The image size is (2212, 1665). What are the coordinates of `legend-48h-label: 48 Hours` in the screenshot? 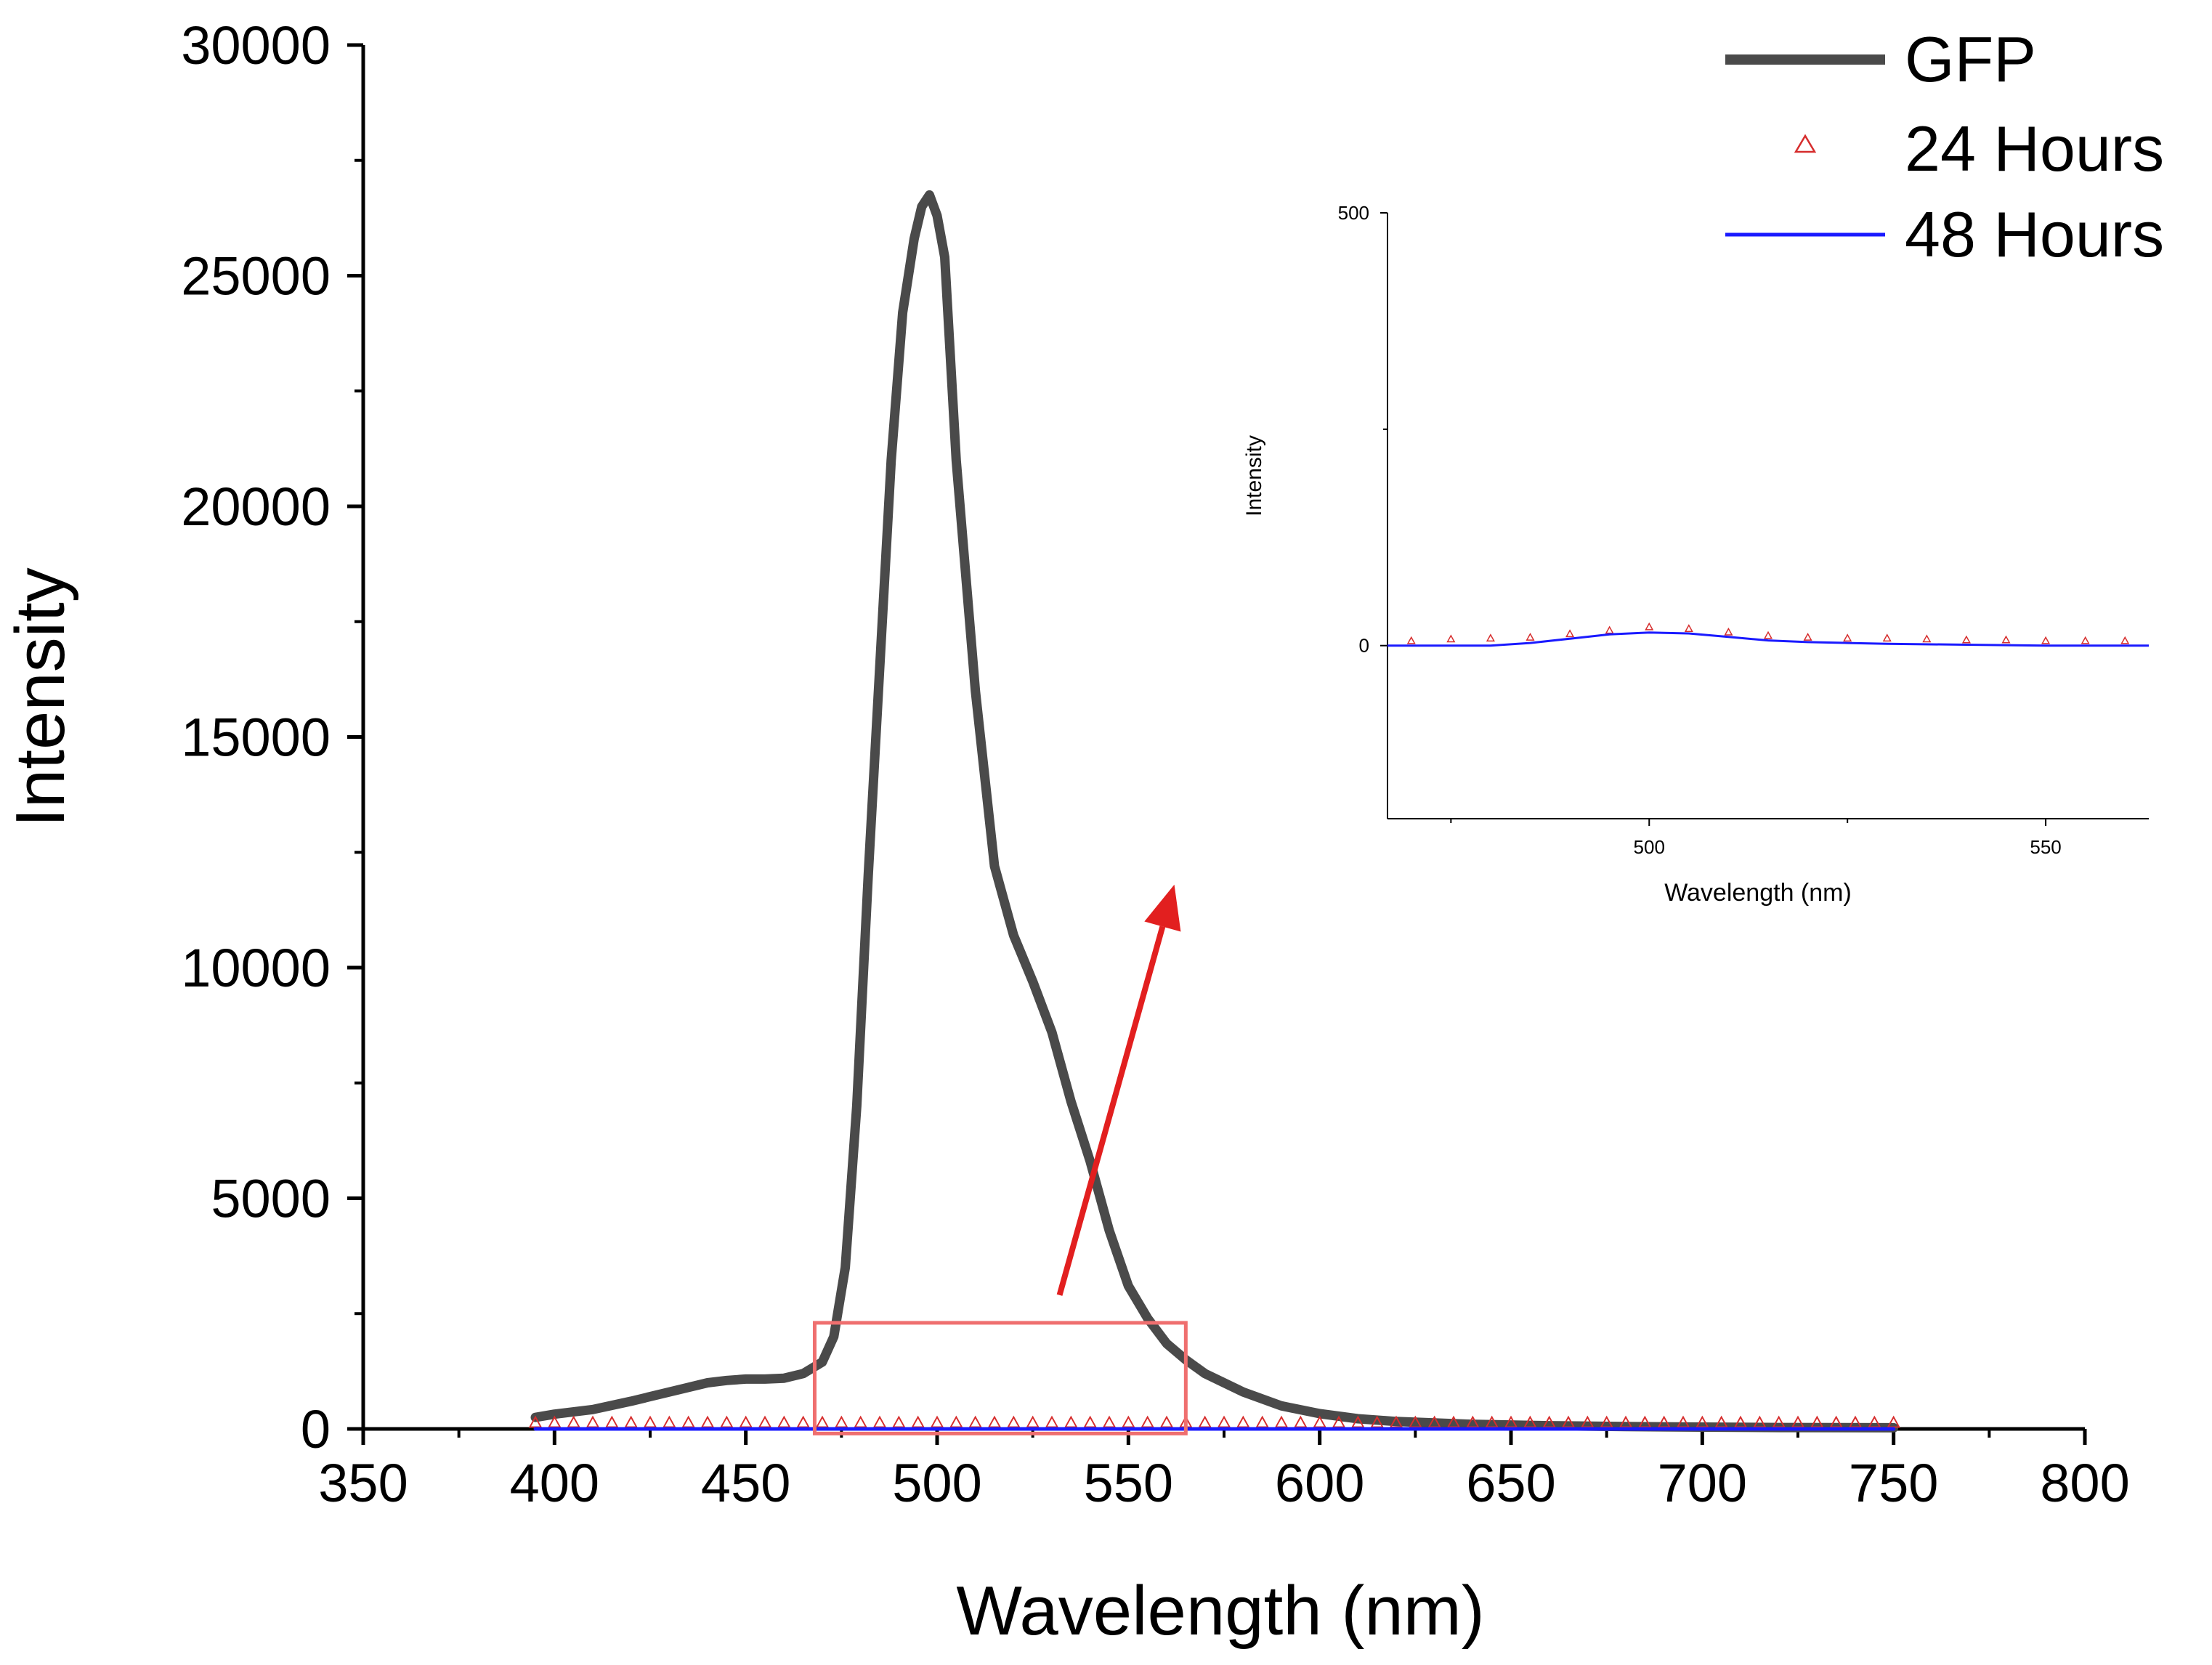 It's located at (2034, 234).